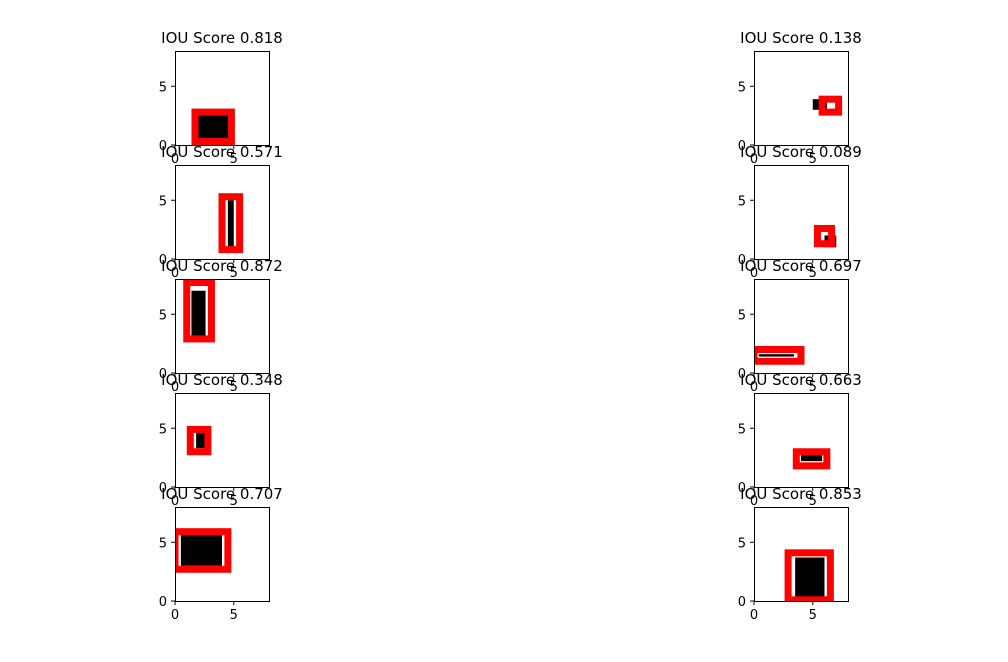  I want to click on subplot-2: IOU Score 0.138 0 5 0 5, so click(800, 98).